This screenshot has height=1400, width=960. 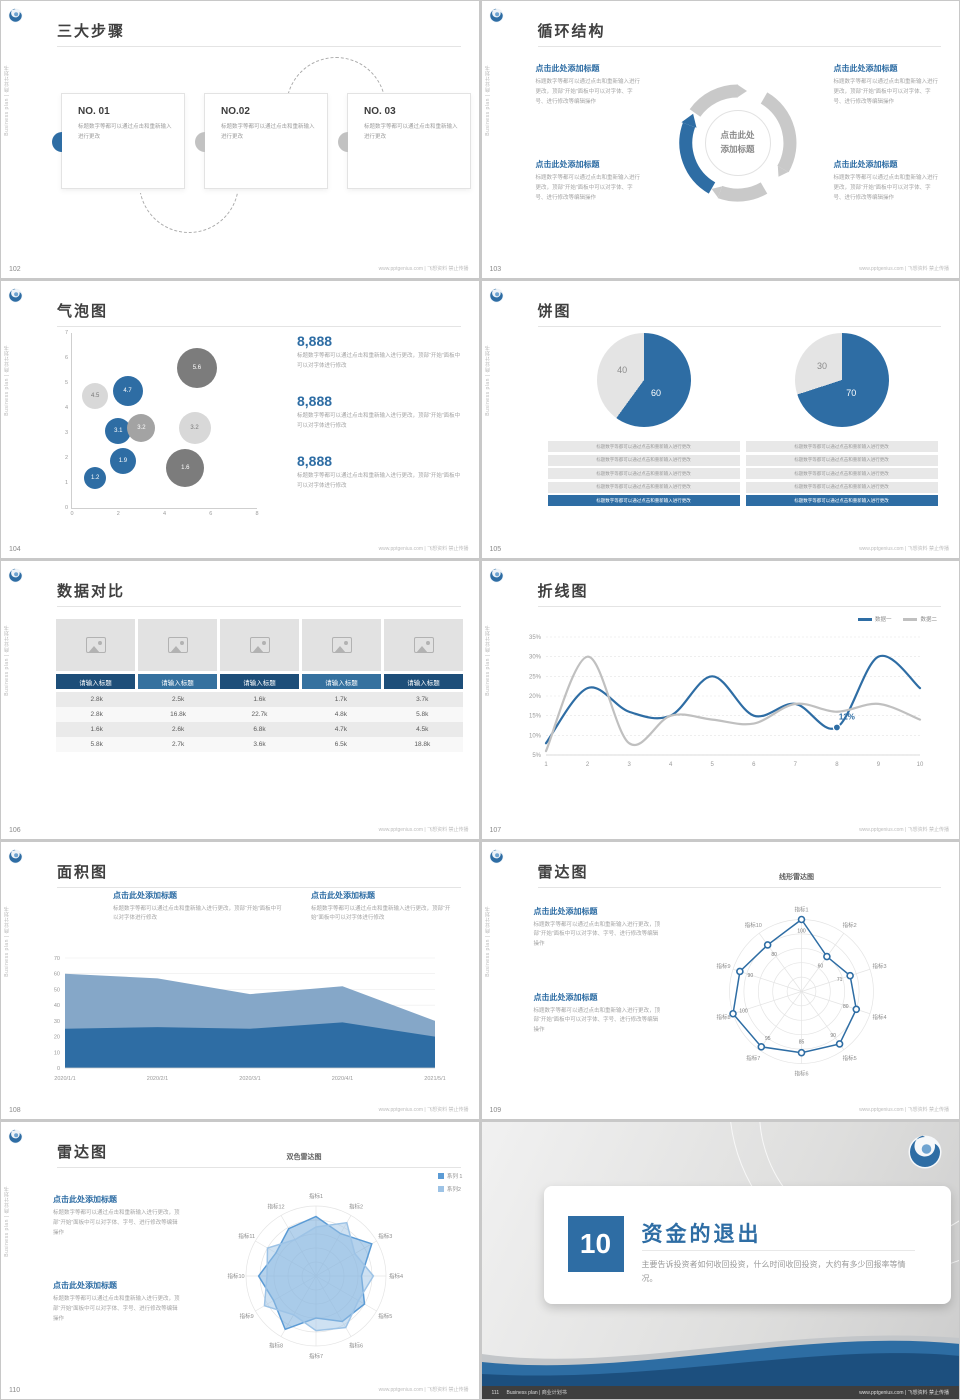 I want to click on step-text: 标题数字等都可以通过点击和重新输入进行更改, so click(x=411, y=132).